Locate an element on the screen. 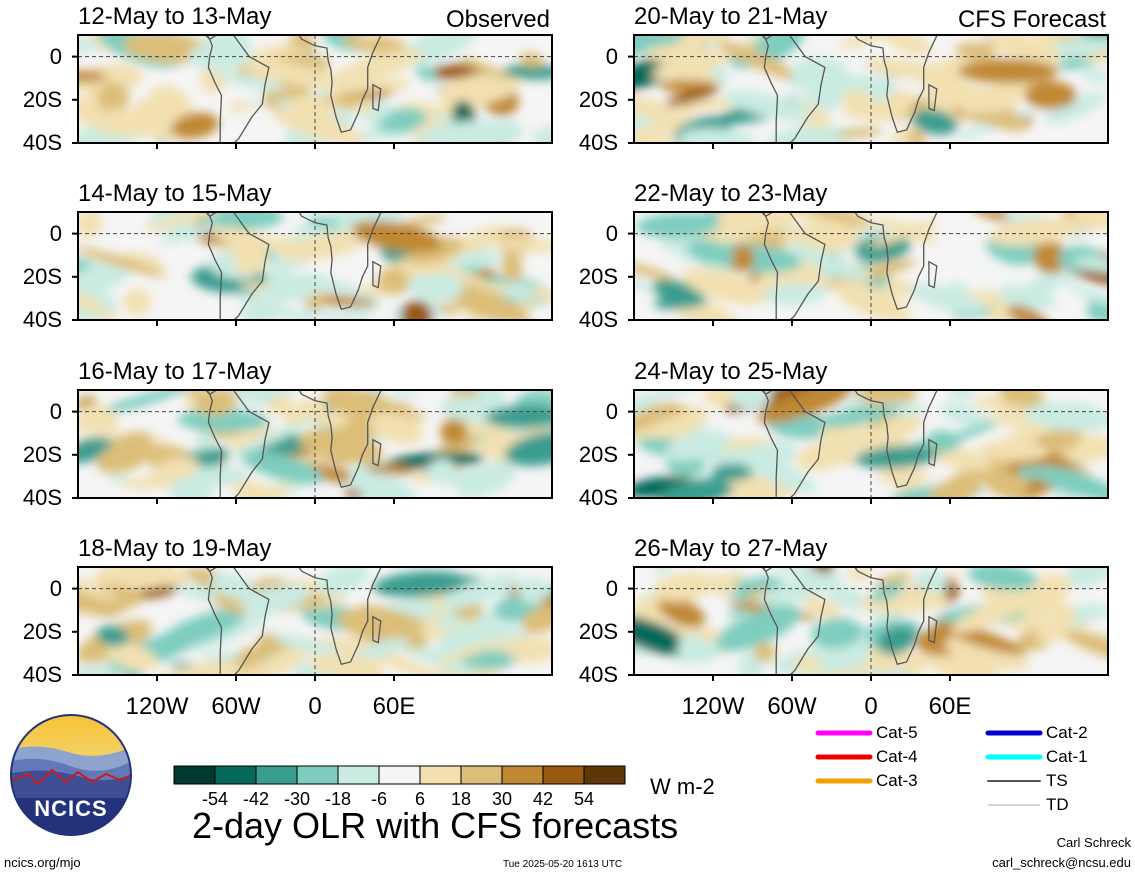 Image resolution: width=1135 pixels, height=878 pixels. colorbar-tick-label: 6 is located at coordinates (420, 799).